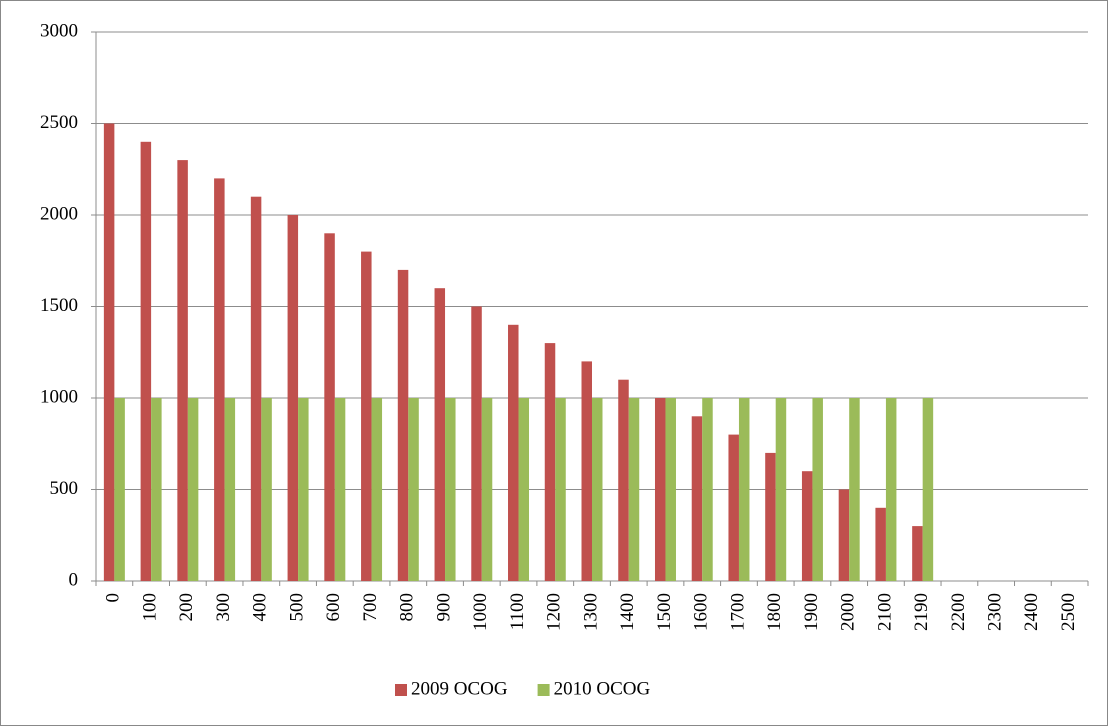 The width and height of the screenshot is (1109, 727). I want to click on legend-label: 2009 OCOG, so click(459, 688).